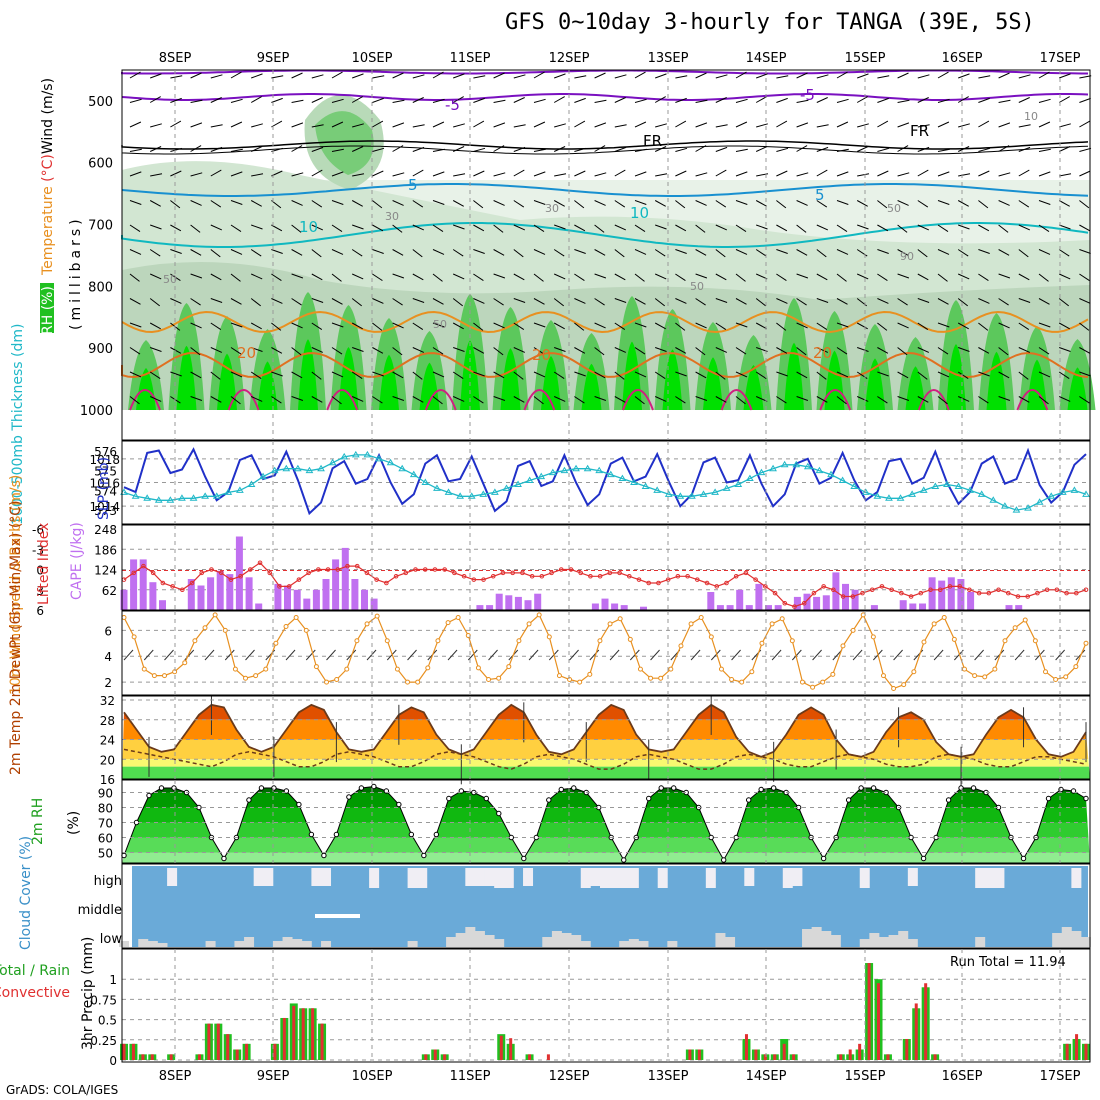 Image resolution: width=1100 pixels, height=1100 pixels. I want to click on rh-axis-label: RH (%), so click(48, 310).